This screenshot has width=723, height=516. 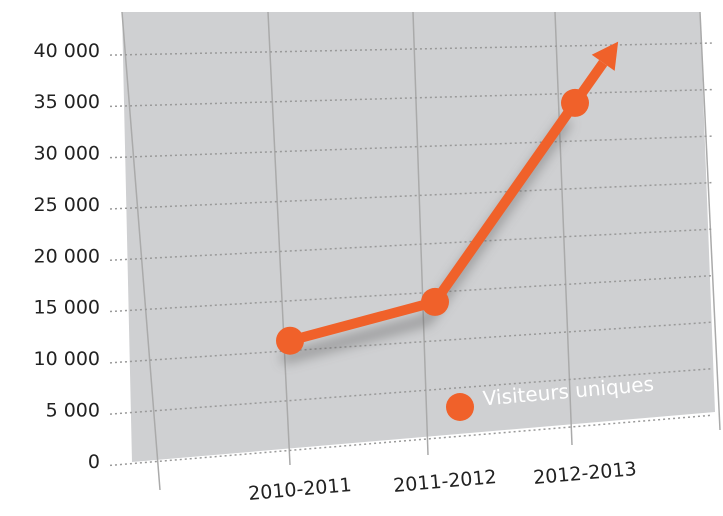 What do you see at coordinates (67, 308) in the screenshot?
I see `y-tick-label: 15 000` at bounding box center [67, 308].